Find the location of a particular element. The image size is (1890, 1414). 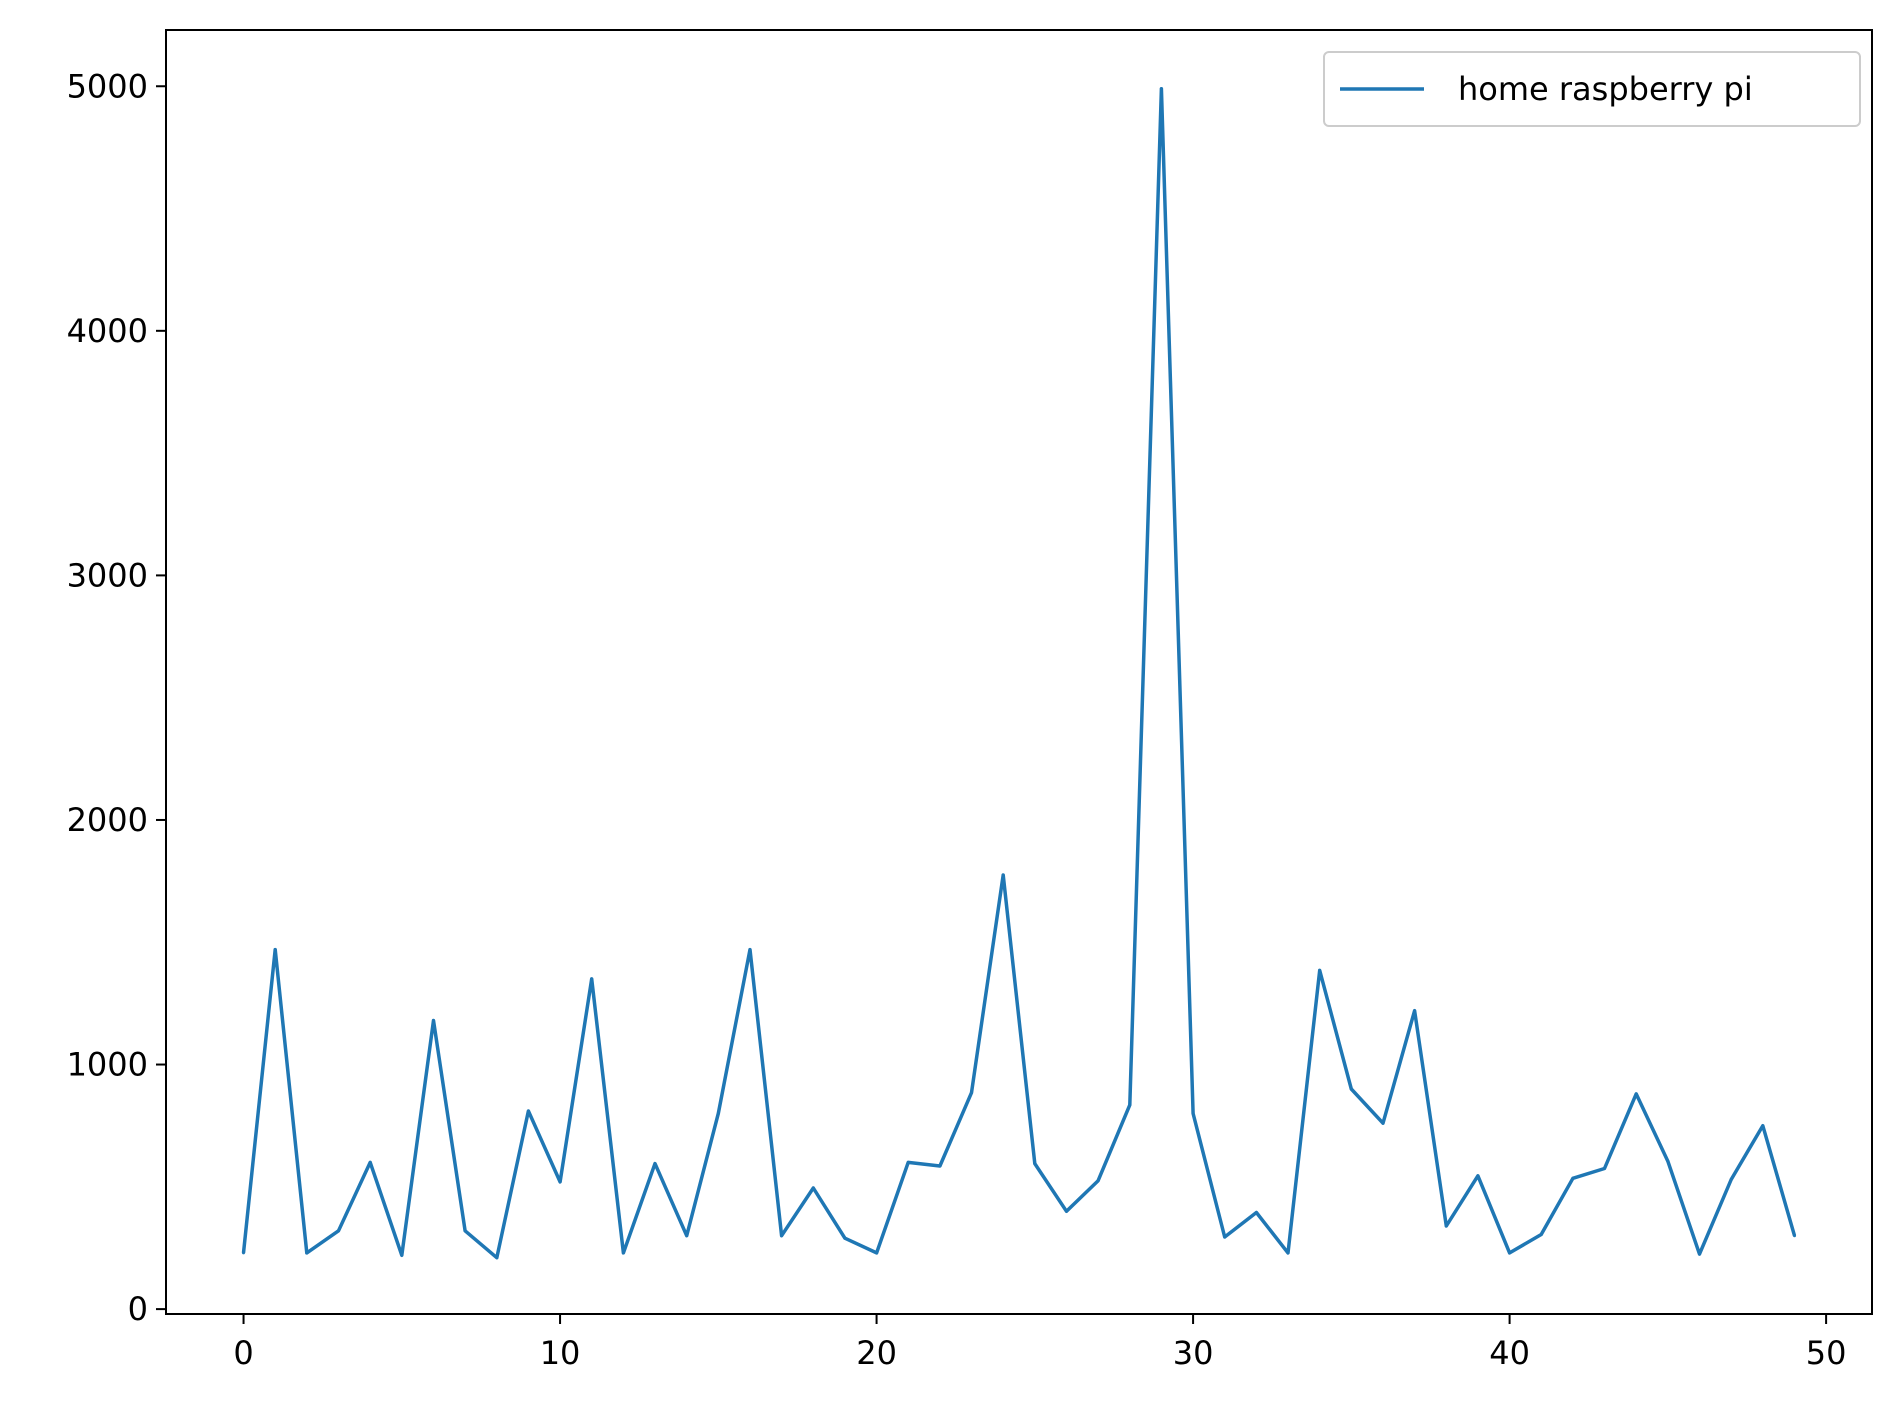

legend-box is located at coordinates (1592, 89).